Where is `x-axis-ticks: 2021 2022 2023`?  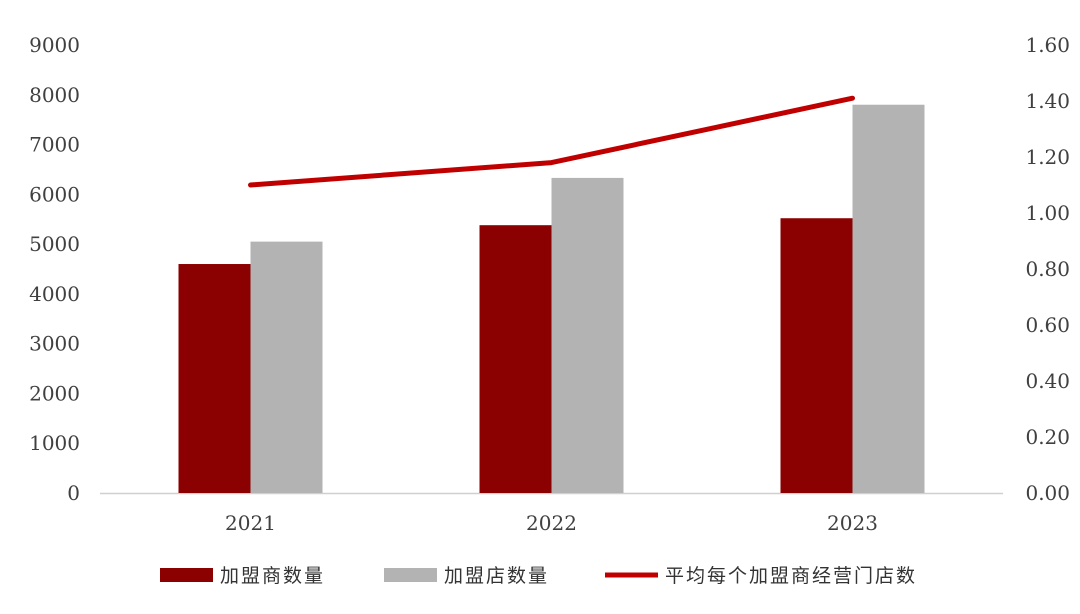
x-axis-ticks: 2021 2022 2023 is located at coordinates (551, 523).